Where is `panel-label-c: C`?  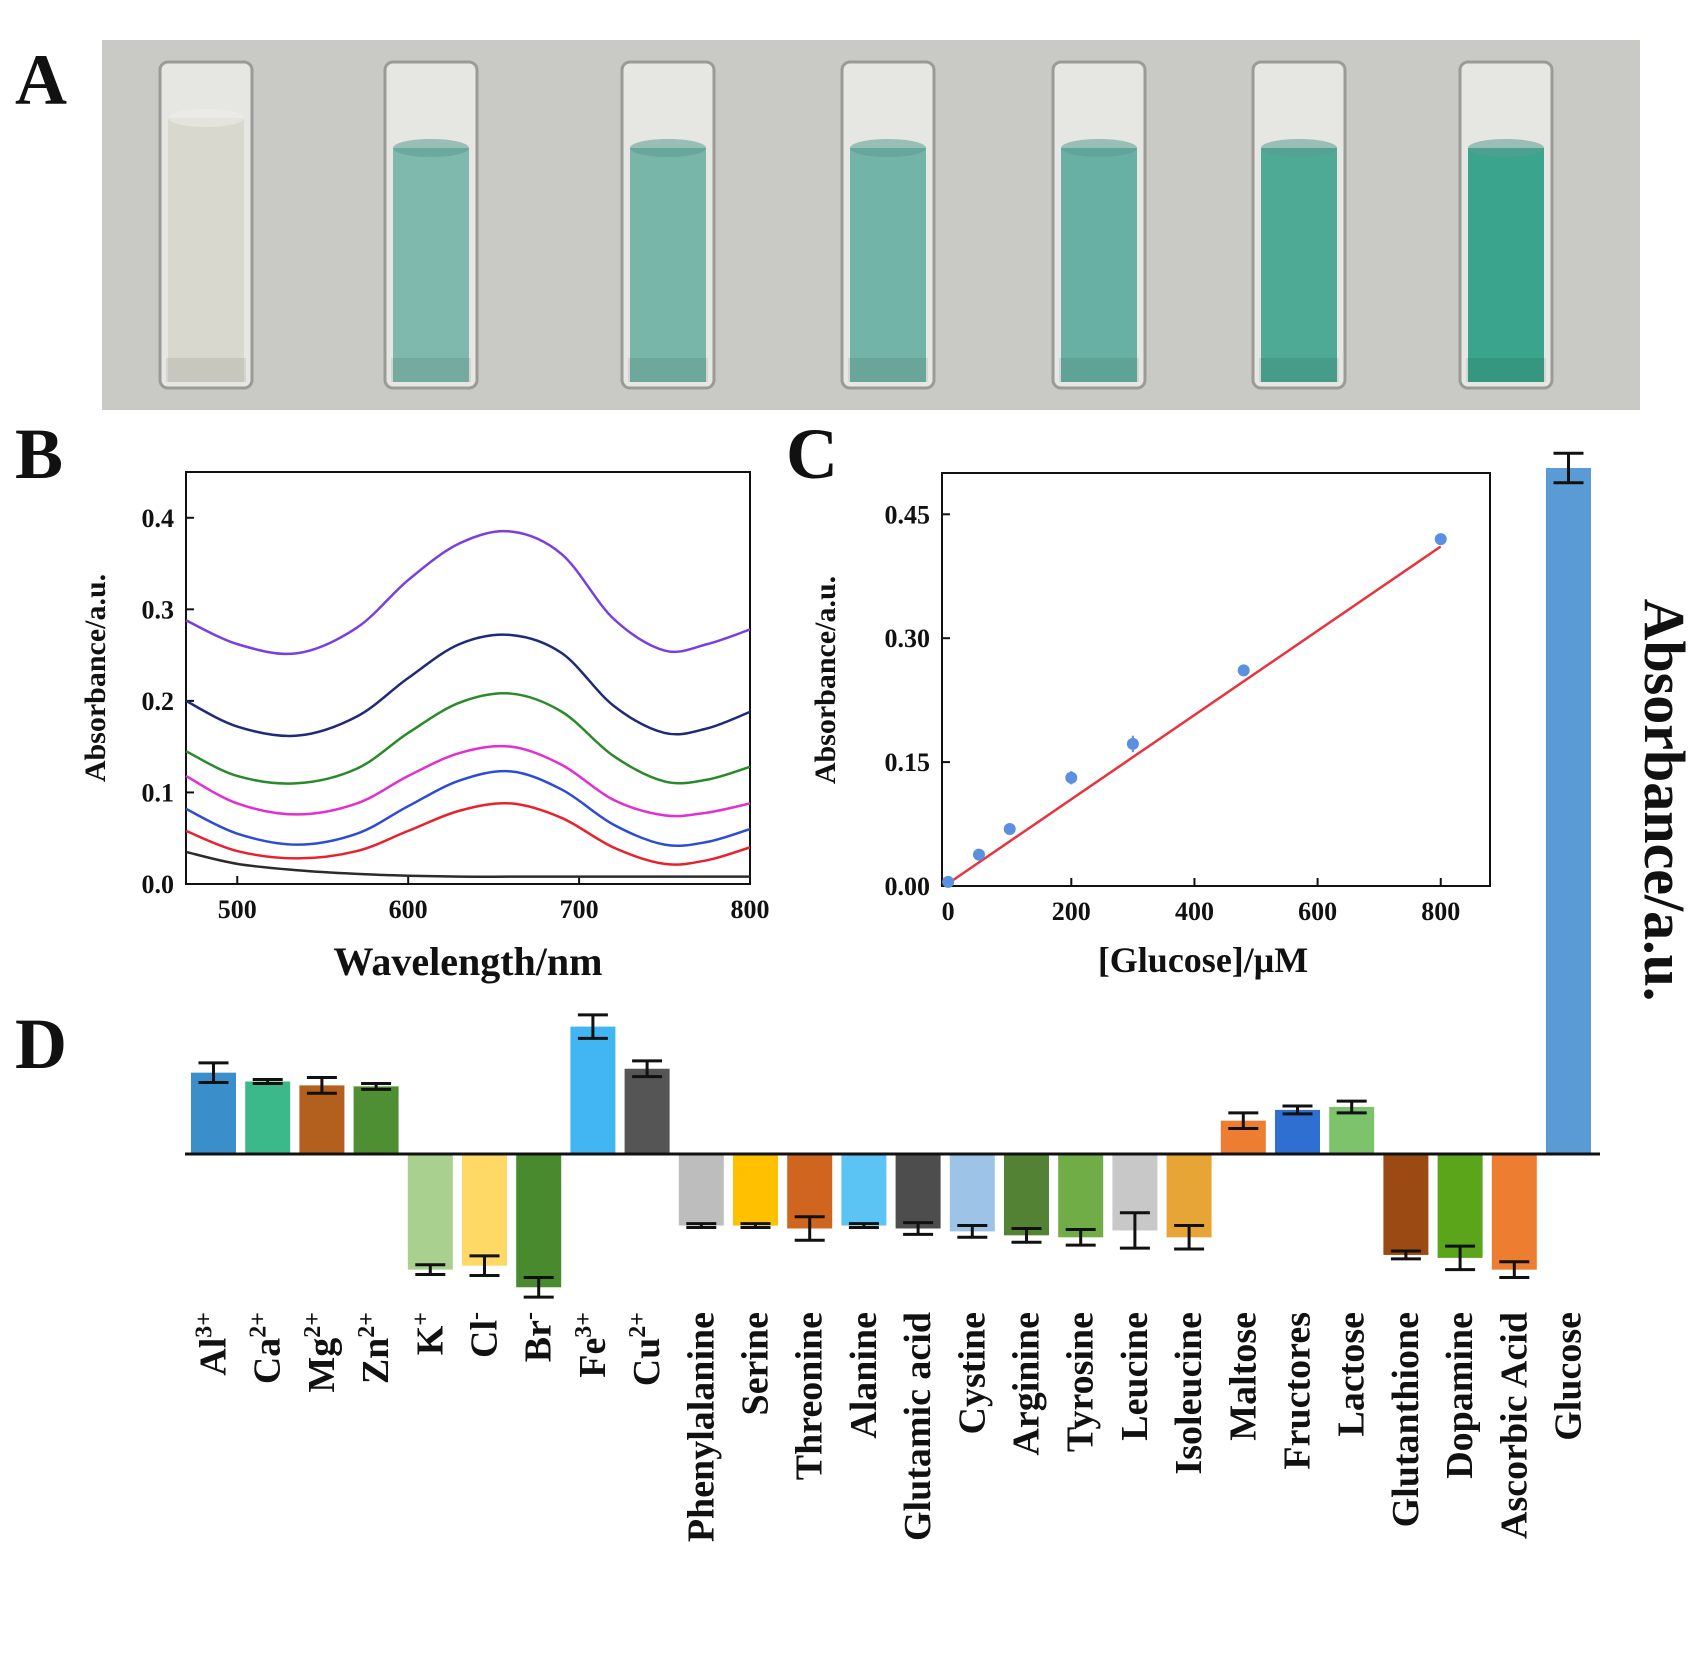 panel-label-c: C is located at coordinates (812, 454).